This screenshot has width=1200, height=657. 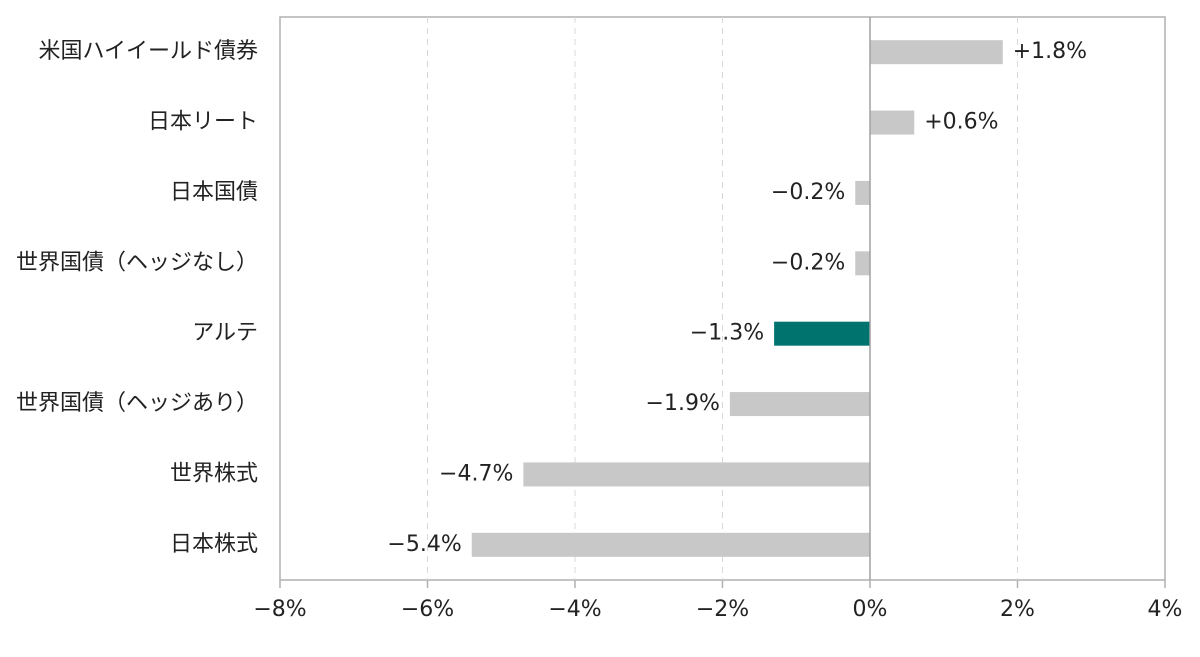 What do you see at coordinates (427, 609) in the screenshot?
I see `x-tick-label: −6%` at bounding box center [427, 609].